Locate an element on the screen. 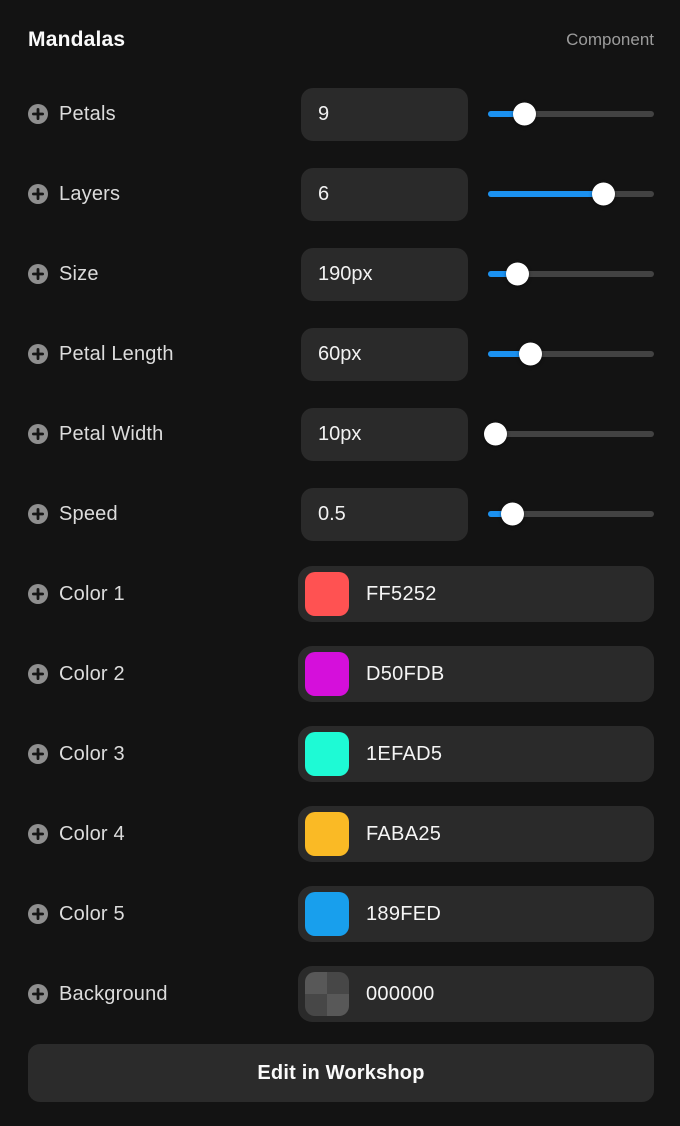  page-title: Mandalas is located at coordinates (77, 39).